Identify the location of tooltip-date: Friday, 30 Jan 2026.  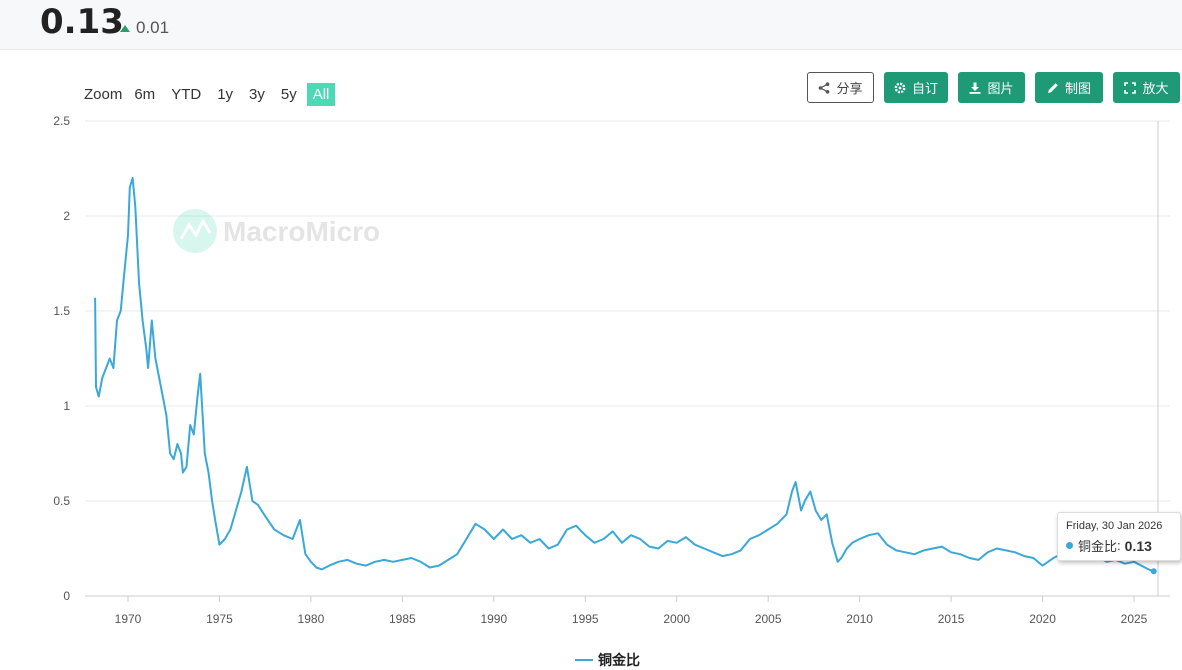
(1114, 526).